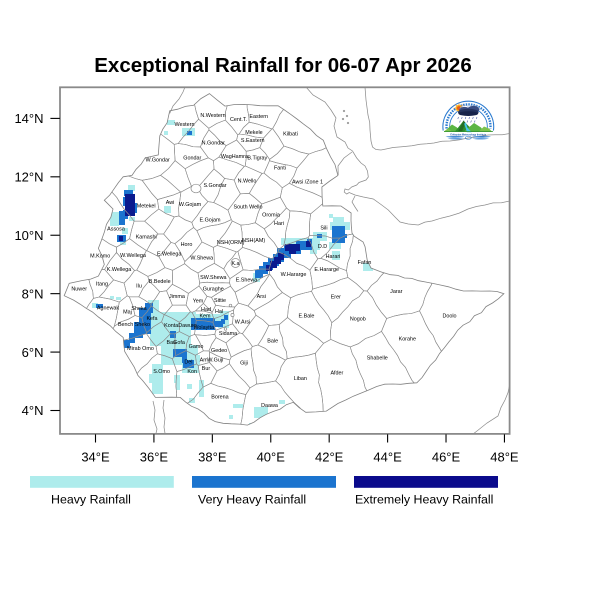 The height and width of the screenshot is (600, 600). Describe the element at coordinates (138, 309) in the screenshot. I see `svg-text: Sheka` at that location.